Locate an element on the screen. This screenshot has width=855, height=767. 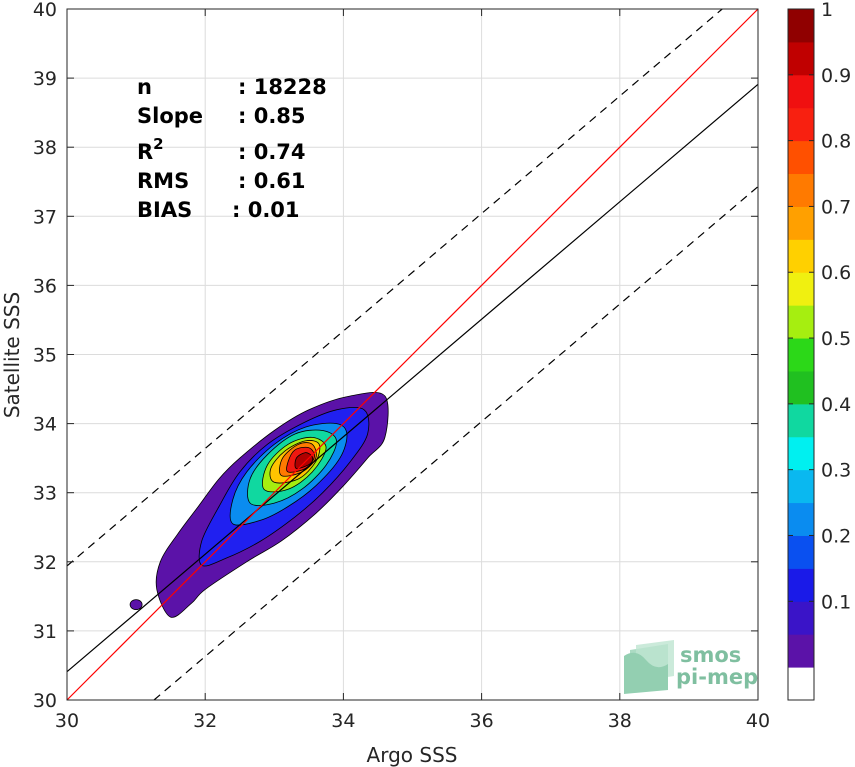
stat-label-slope: Slope is located at coordinates (170, 116).